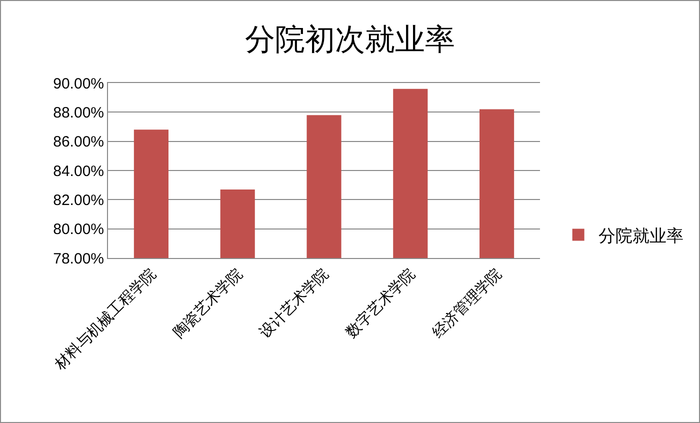 This screenshot has width=700, height=423. I want to click on chart-title: 分院初次就业率, so click(350, 39).